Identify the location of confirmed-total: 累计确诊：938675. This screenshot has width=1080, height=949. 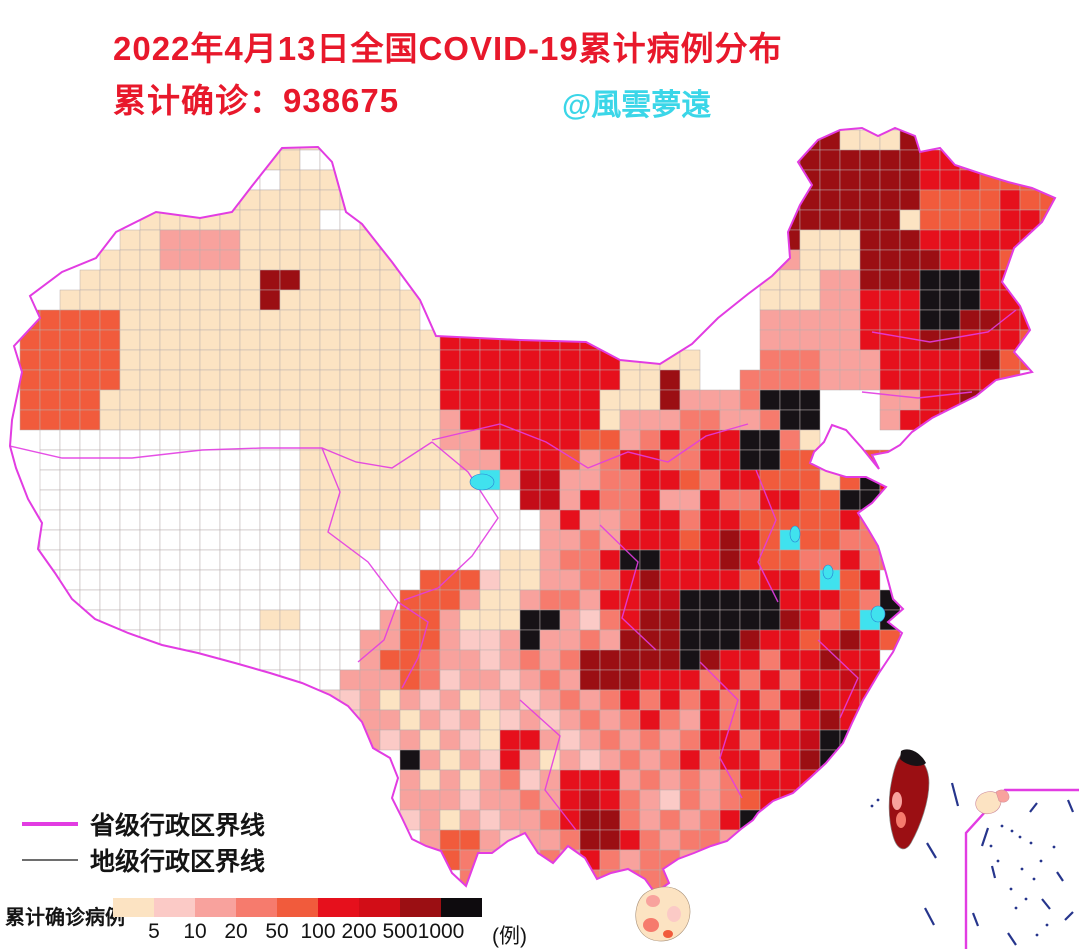
(256, 100).